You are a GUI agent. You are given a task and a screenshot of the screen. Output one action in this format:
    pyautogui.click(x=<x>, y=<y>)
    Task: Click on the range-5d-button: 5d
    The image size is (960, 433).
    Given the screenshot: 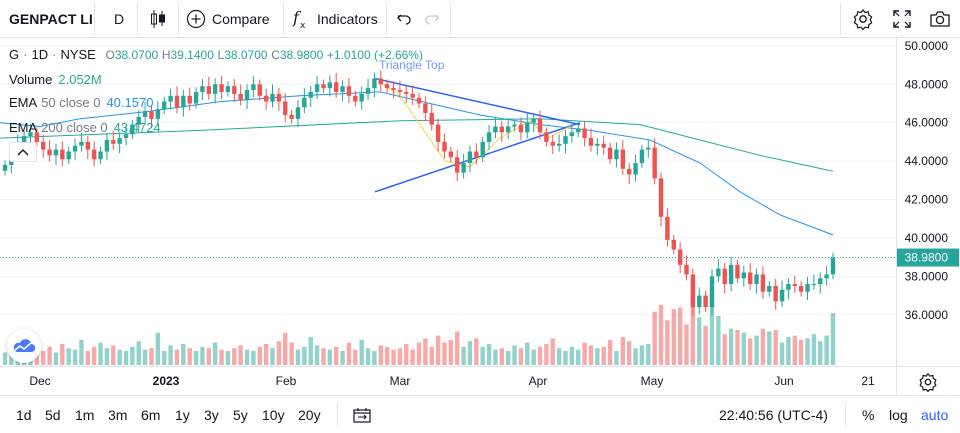 What is the action you would take?
    pyautogui.click(x=53, y=415)
    